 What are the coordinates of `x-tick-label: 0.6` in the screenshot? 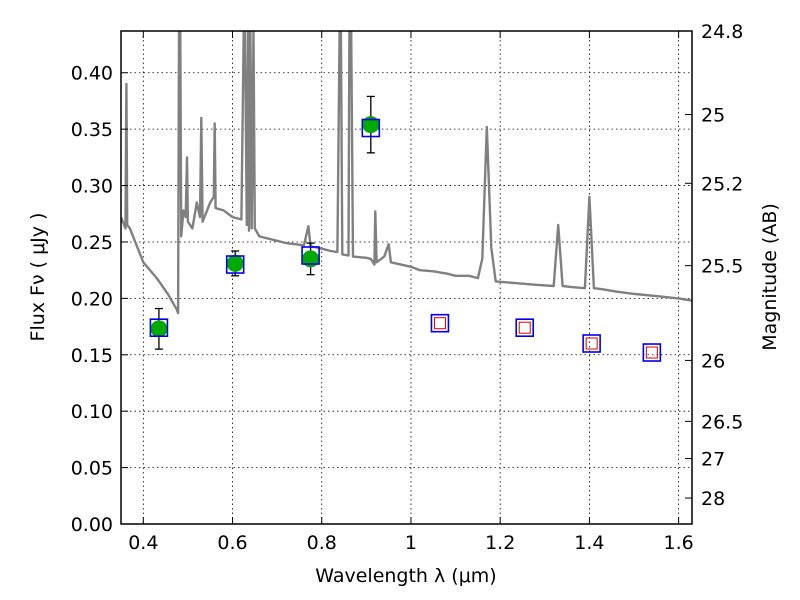 It's located at (232, 543).